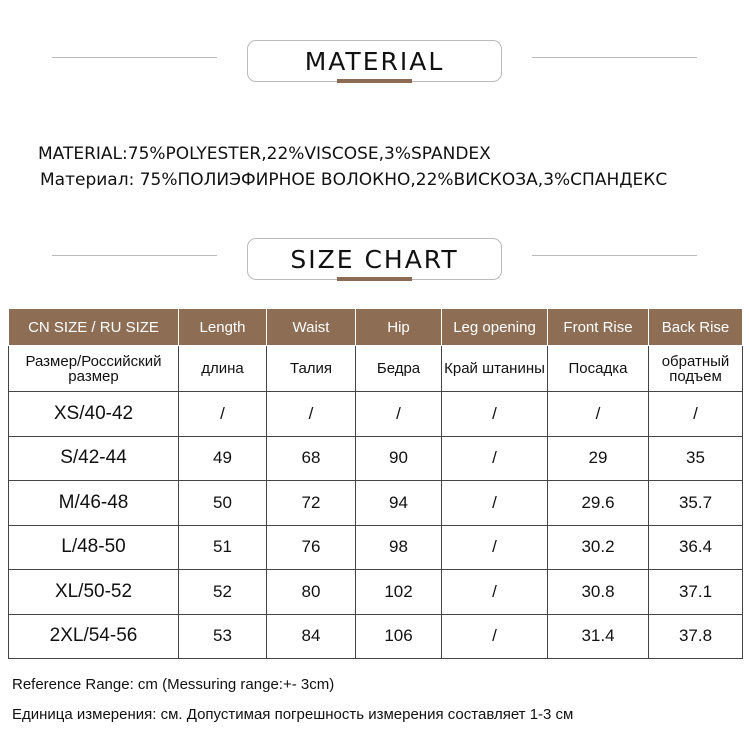  I want to click on size-chart-section-header: SIZE CHART, so click(375, 255).